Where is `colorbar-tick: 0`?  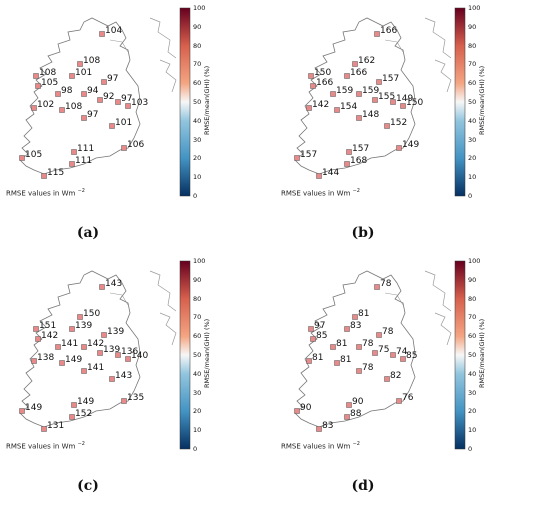 colorbar-tick: 0 is located at coordinates (470, 449).